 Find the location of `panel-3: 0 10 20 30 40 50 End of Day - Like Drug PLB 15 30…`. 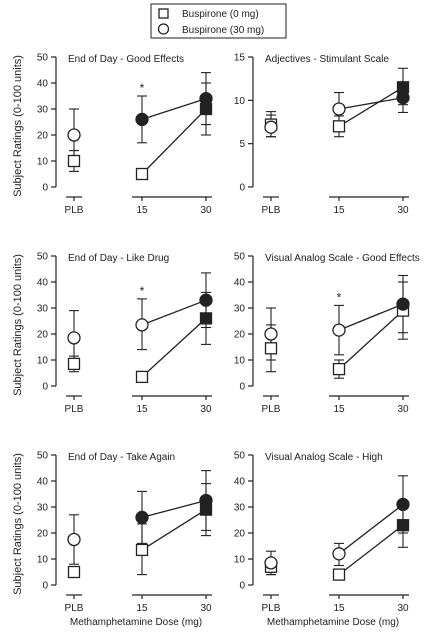

panel-3: 0 10 20 30 40 50 End of Day - Like Drug PLB 15 30… is located at coordinates (125, 333).